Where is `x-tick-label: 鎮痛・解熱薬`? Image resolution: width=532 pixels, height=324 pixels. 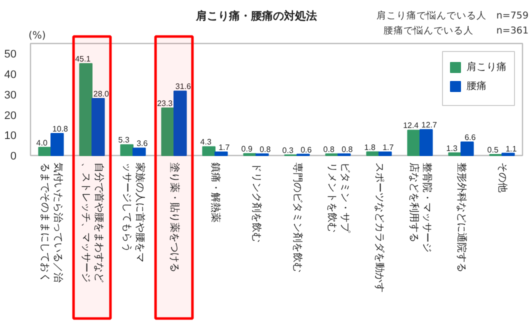
x-tick-label: 鎮痛・解熱薬 is located at coordinates (216, 192).